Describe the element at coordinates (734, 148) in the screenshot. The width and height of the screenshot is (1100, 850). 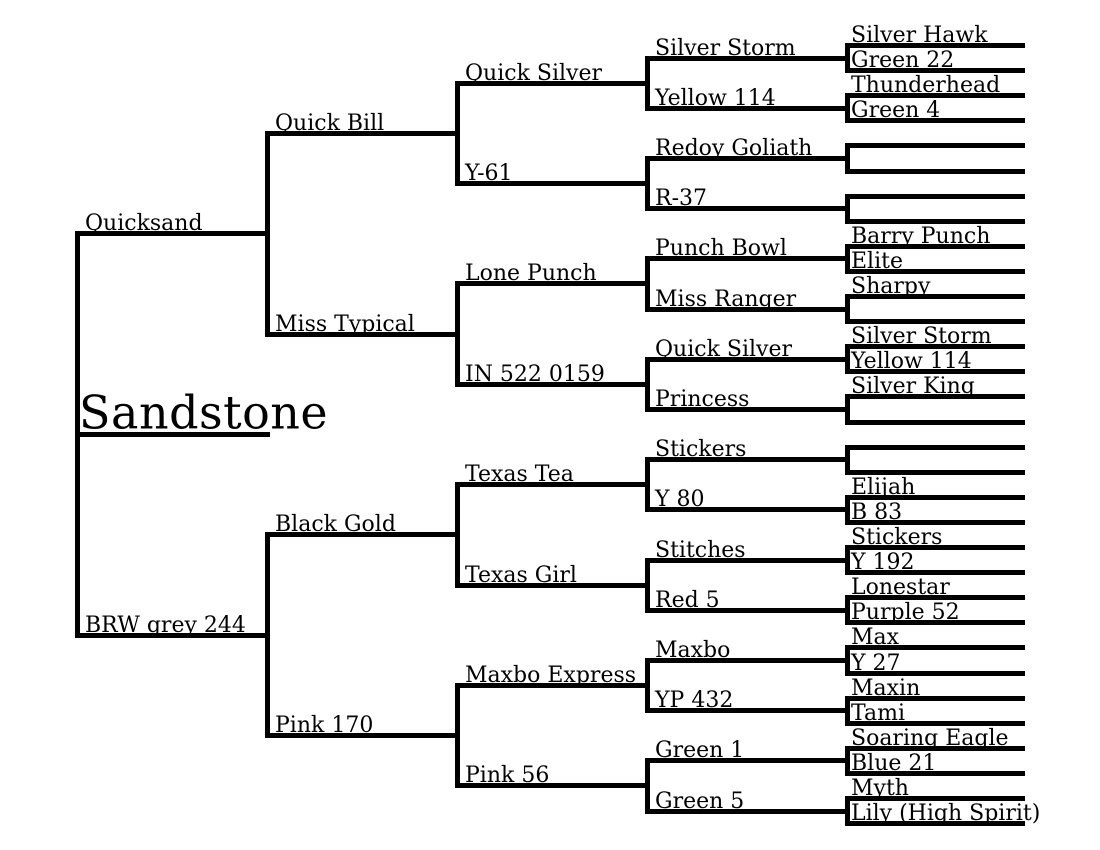
I see `node-label: Redoy Goliath` at that location.